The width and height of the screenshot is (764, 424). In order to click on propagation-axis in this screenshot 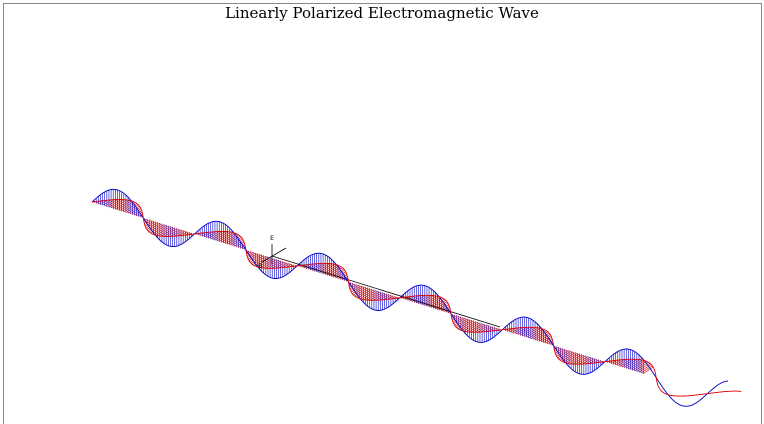, I will do `click(386, 291)`.